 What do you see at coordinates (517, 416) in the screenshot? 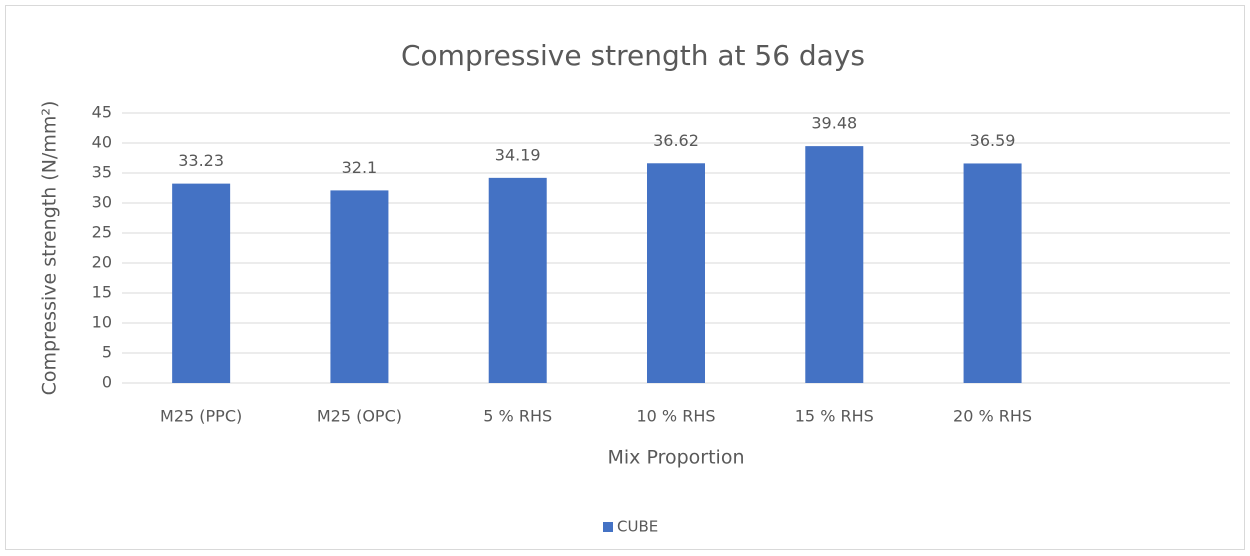
I see `x-tick-label: 5 % RHS` at bounding box center [517, 416].